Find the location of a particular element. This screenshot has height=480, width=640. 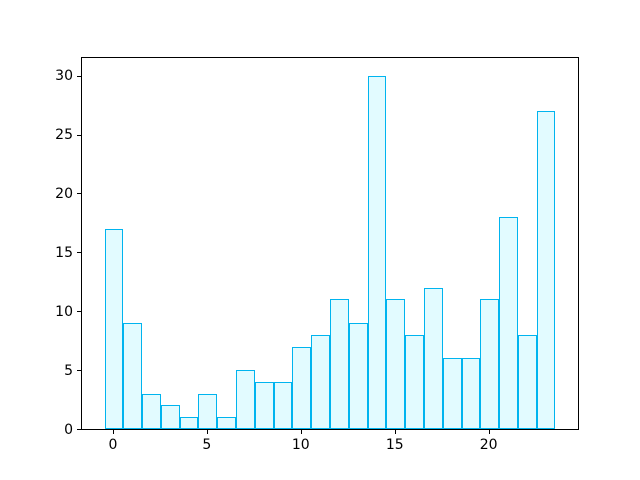

x-tick-label-15: 15 is located at coordinates (394, 445).